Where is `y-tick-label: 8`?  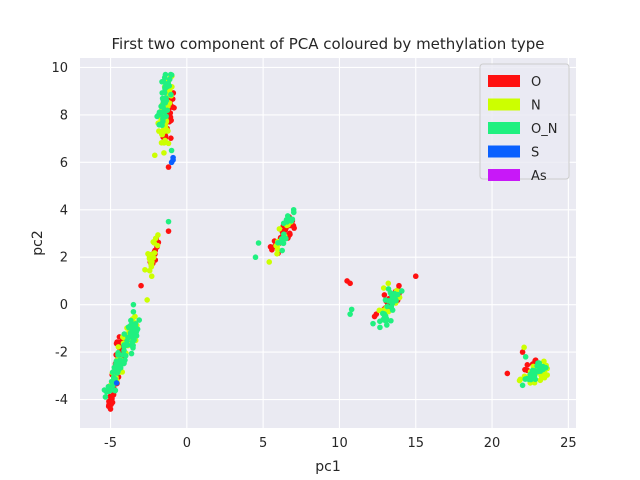
y-tick-label: 8 is located at coordinates (64, 115).